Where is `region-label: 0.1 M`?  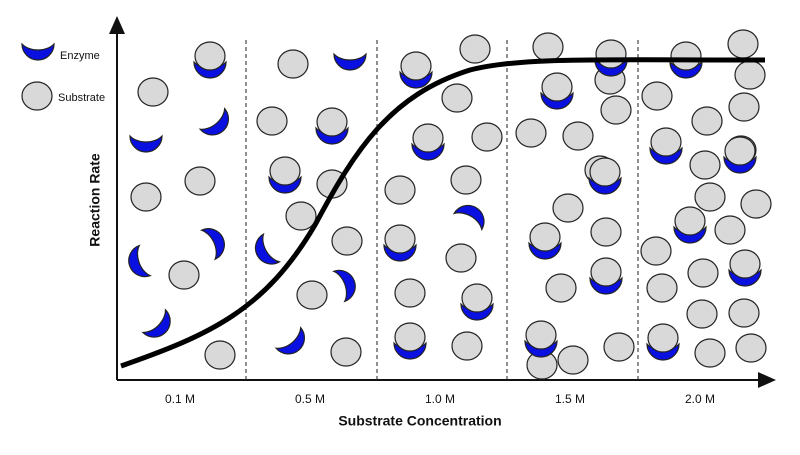 region-label: 0.1 M is located at coordinates (180, 399).